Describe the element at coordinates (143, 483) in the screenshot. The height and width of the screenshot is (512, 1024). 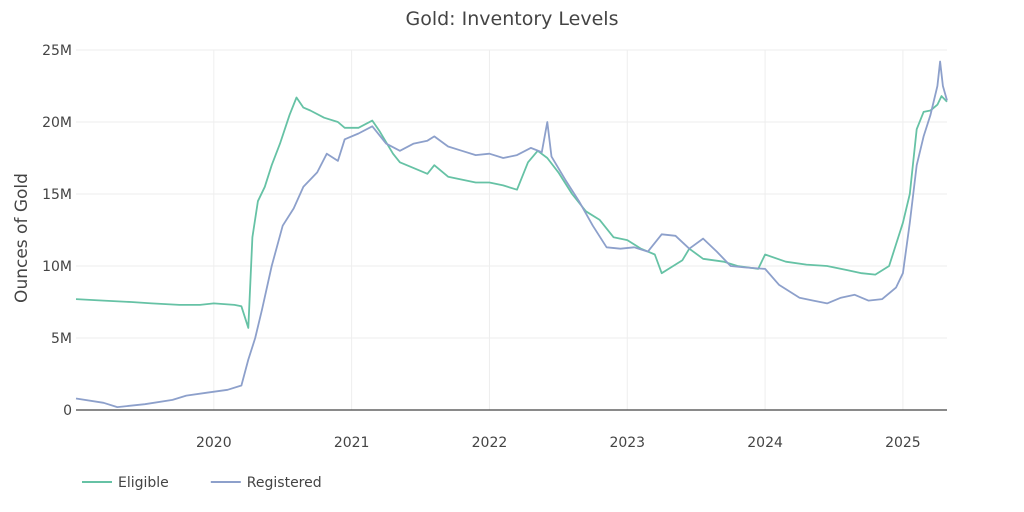
I see `legend-label: Eligible` at that location.